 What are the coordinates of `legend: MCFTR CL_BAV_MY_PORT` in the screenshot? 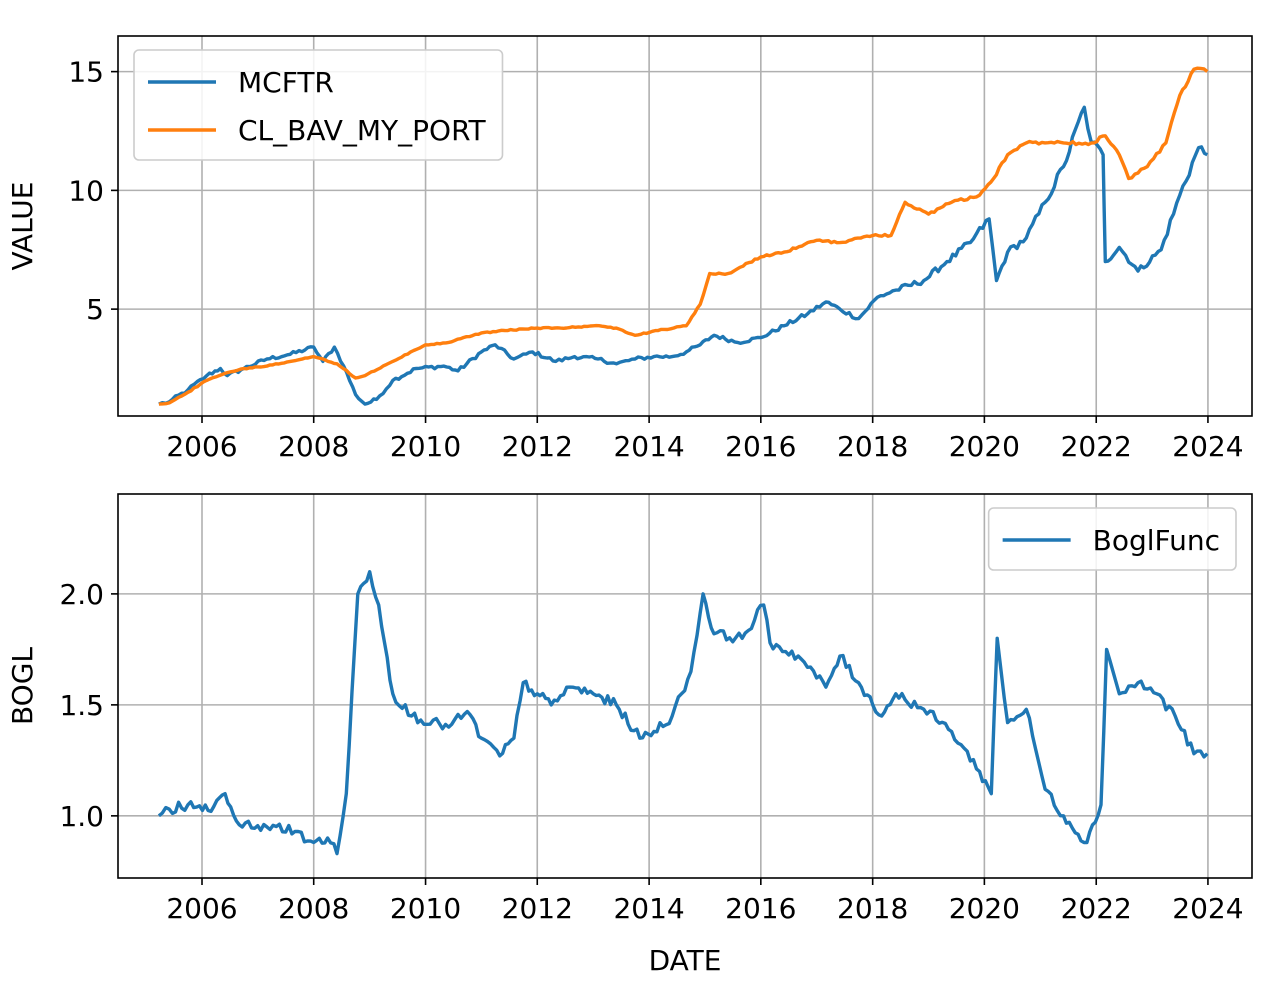 It's located at (318, 105).